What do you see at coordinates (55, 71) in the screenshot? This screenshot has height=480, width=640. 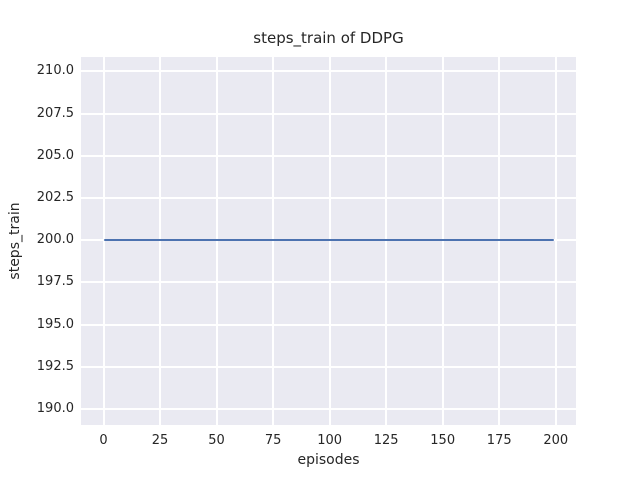 I see `y-tick-label: 210.0` at bounding box center [55, 71].